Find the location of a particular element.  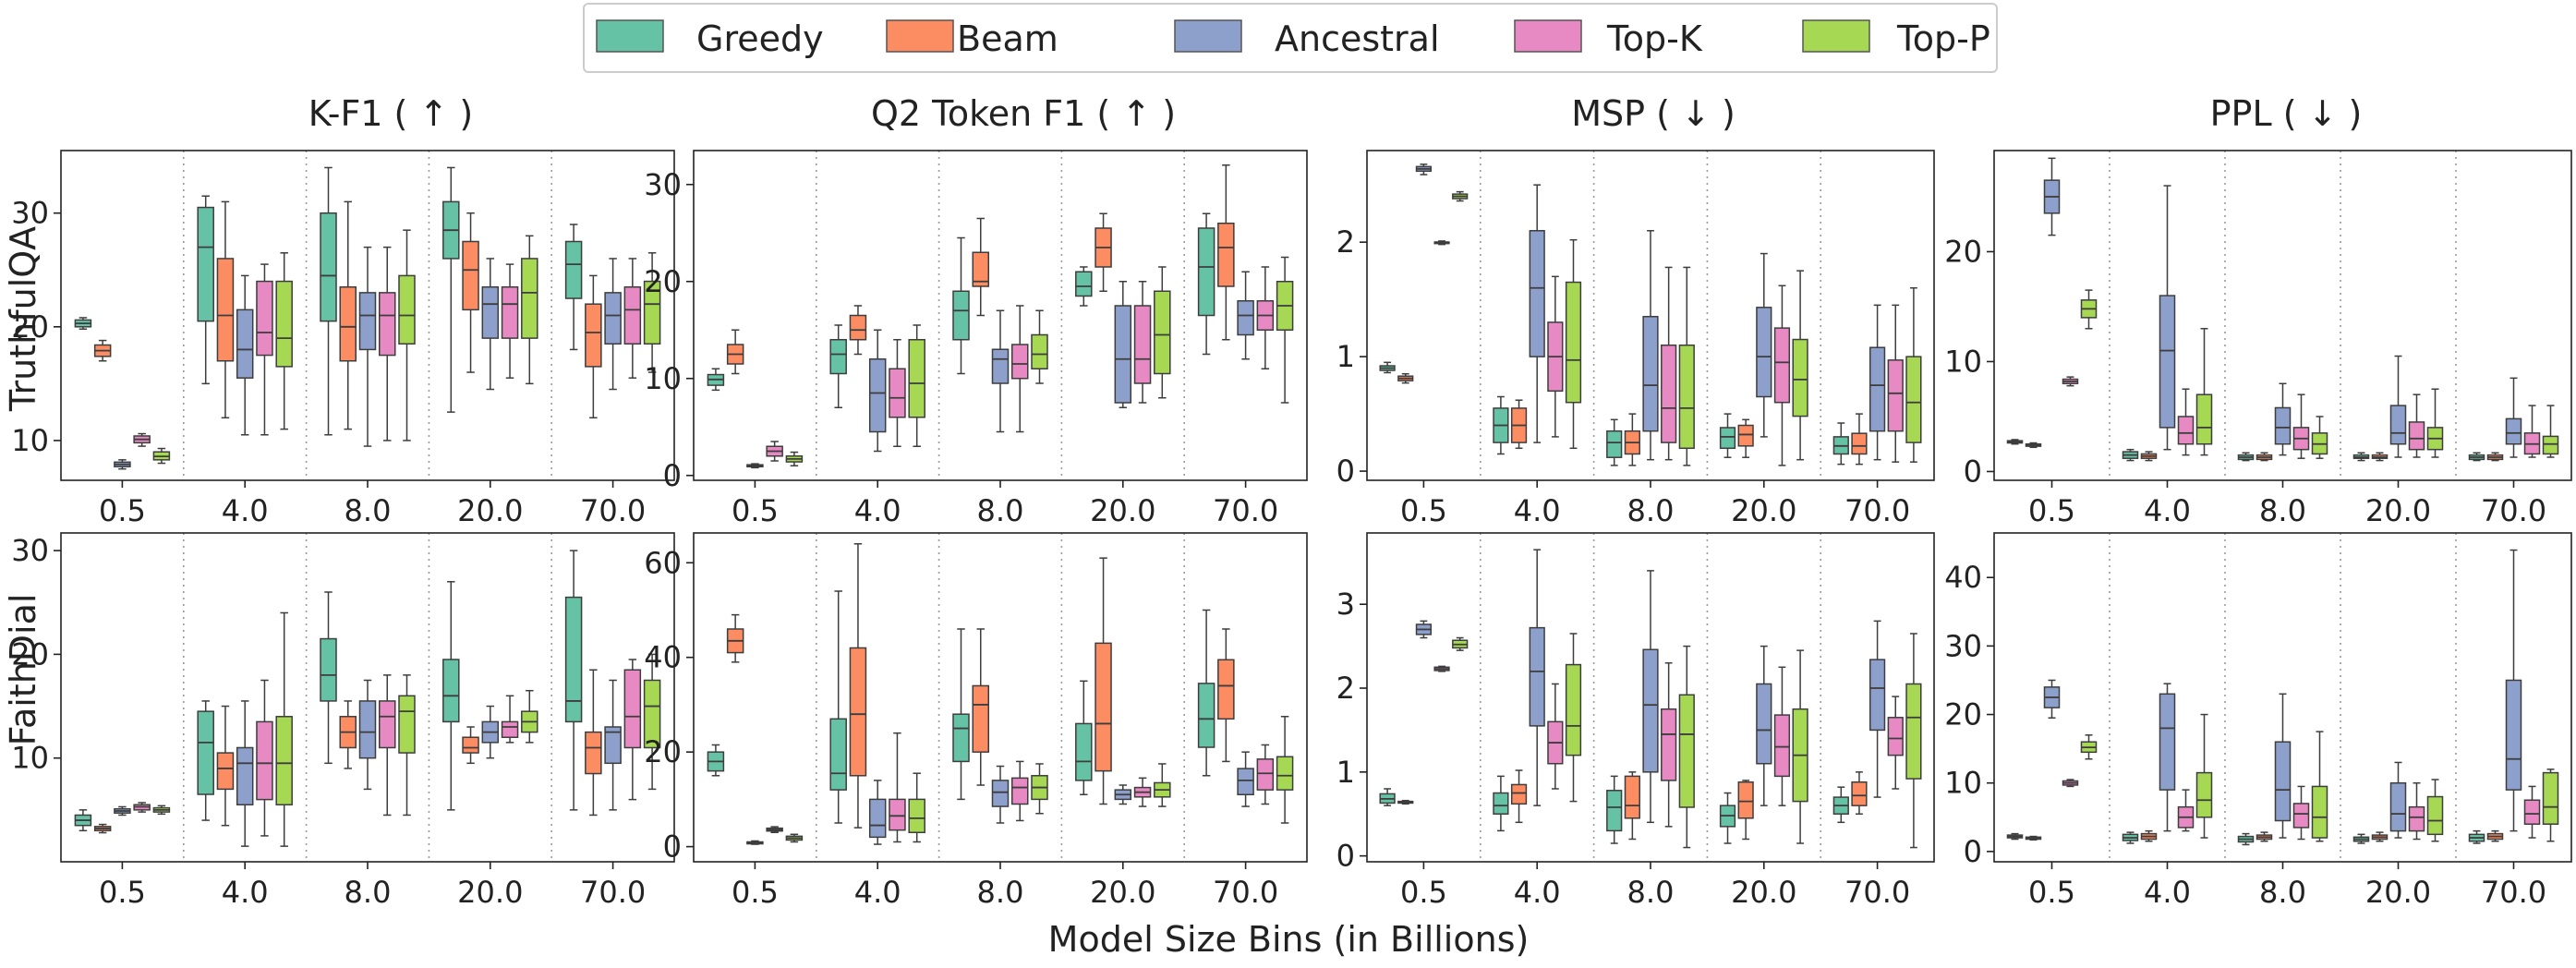

box-top-p-20.0 is located at coordinates (1162, 332).